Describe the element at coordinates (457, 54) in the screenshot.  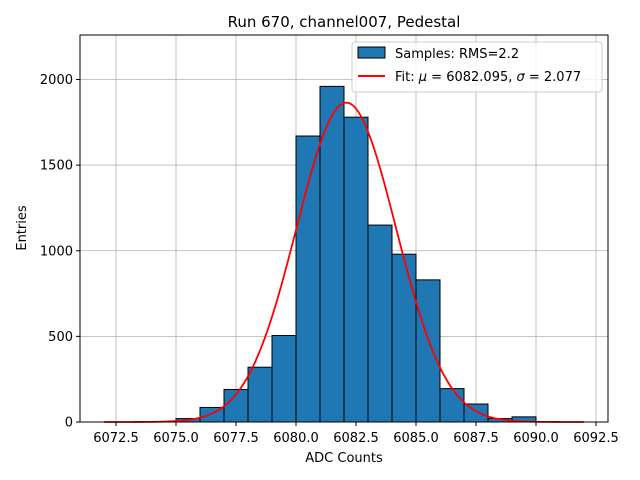
I see `legend-histogram-label: Samples: RMS=2.2` at that location.